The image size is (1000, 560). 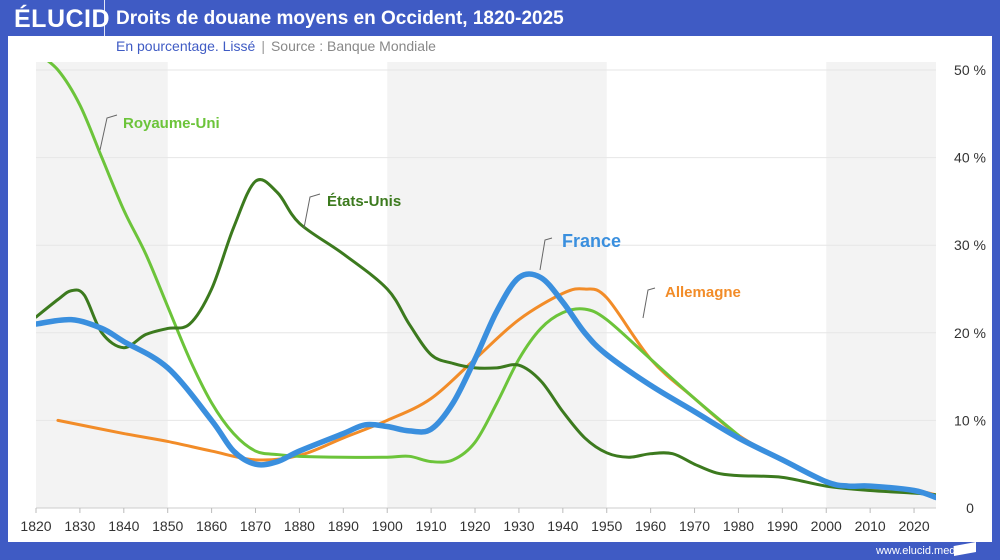 What do you see at coordinates (919, 551) in the screenshot?
I see `footer-url: www.elucid.media` at bounding box center [919, 551].